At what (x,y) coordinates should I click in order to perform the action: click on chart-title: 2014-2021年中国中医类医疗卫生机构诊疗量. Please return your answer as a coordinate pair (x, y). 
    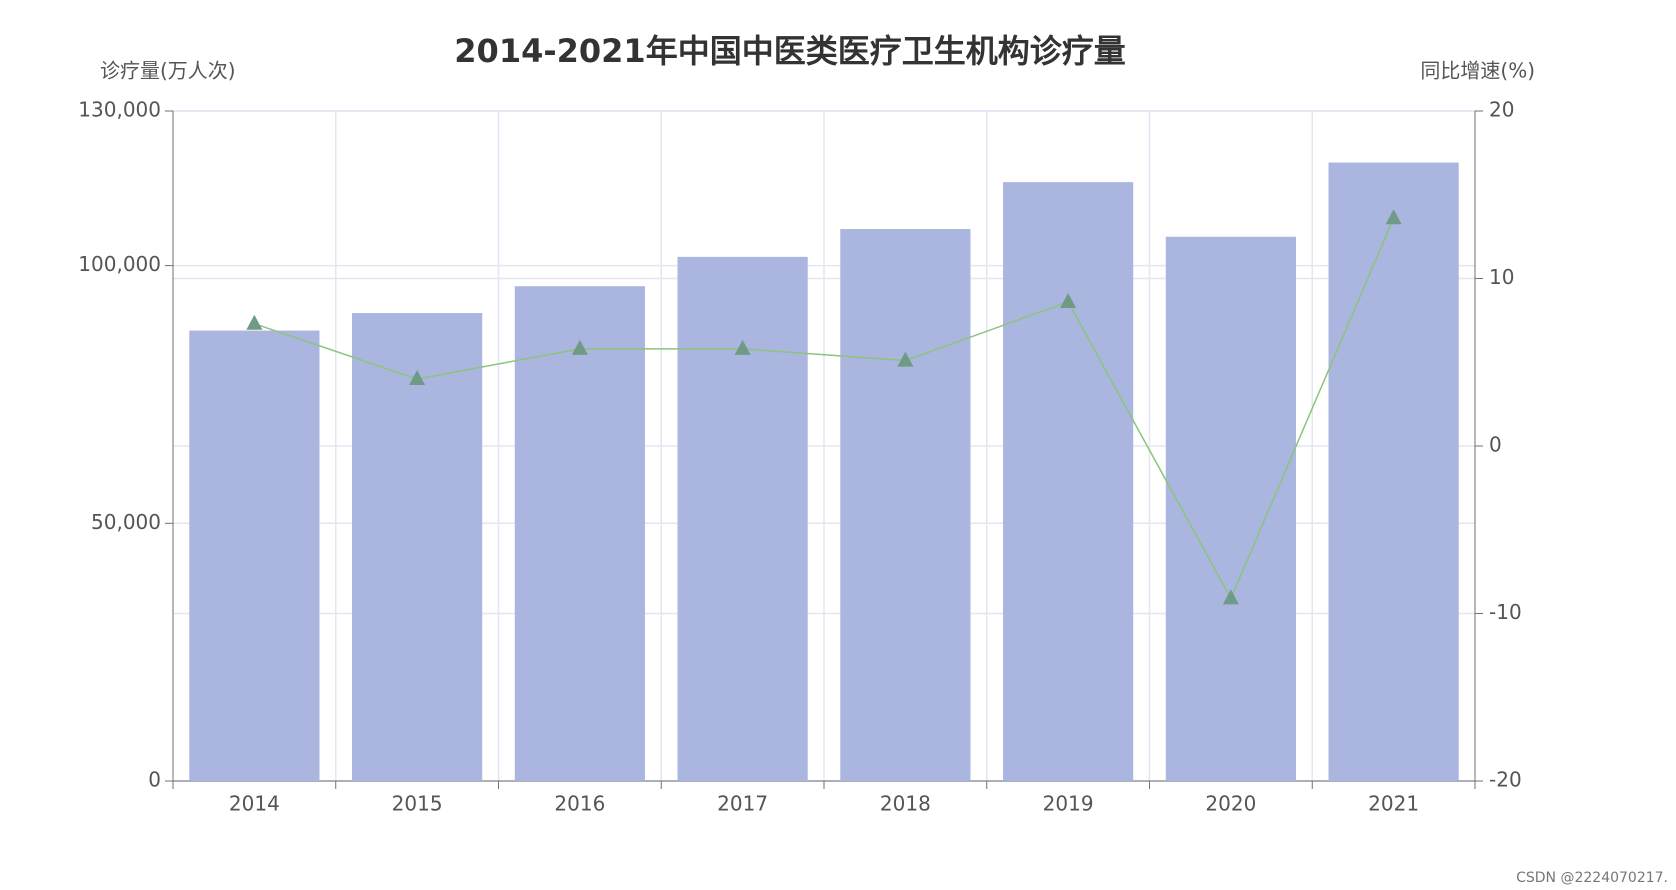
    Looking at the image, I should click on (789, 51).